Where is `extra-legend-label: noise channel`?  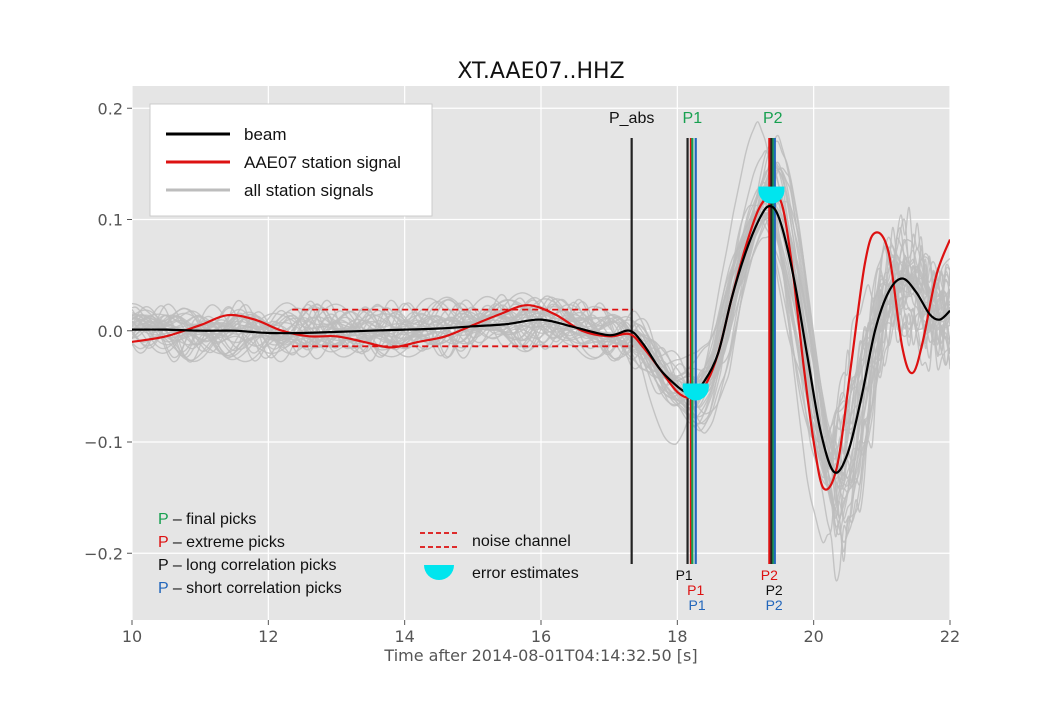 extra-legend-label: noise channel is located at coordinates (521, 541).